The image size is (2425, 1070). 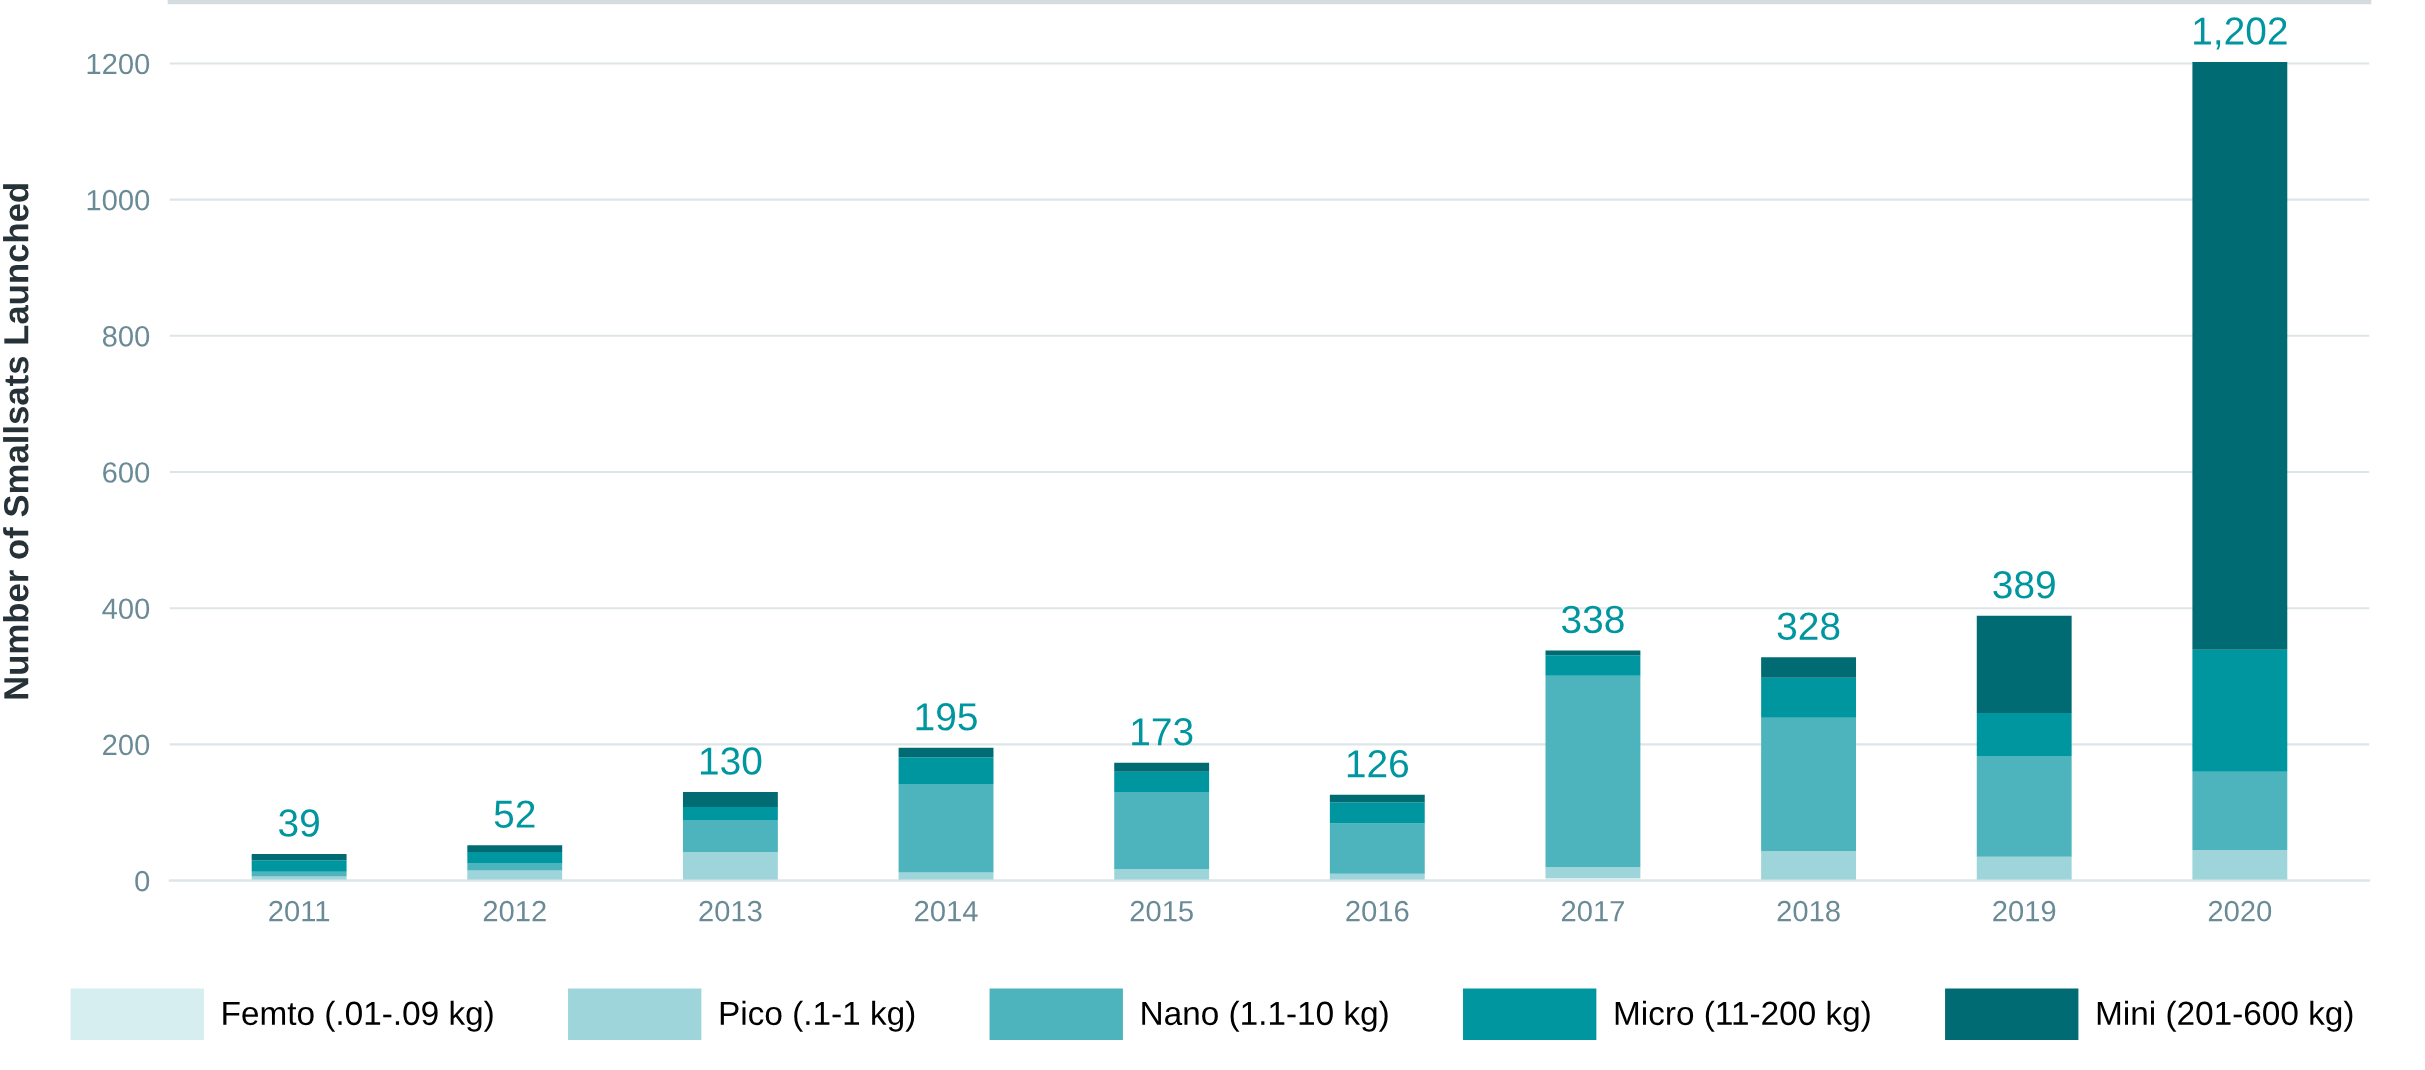 I want to click on total-label: 52, so click(x=514, y=814).